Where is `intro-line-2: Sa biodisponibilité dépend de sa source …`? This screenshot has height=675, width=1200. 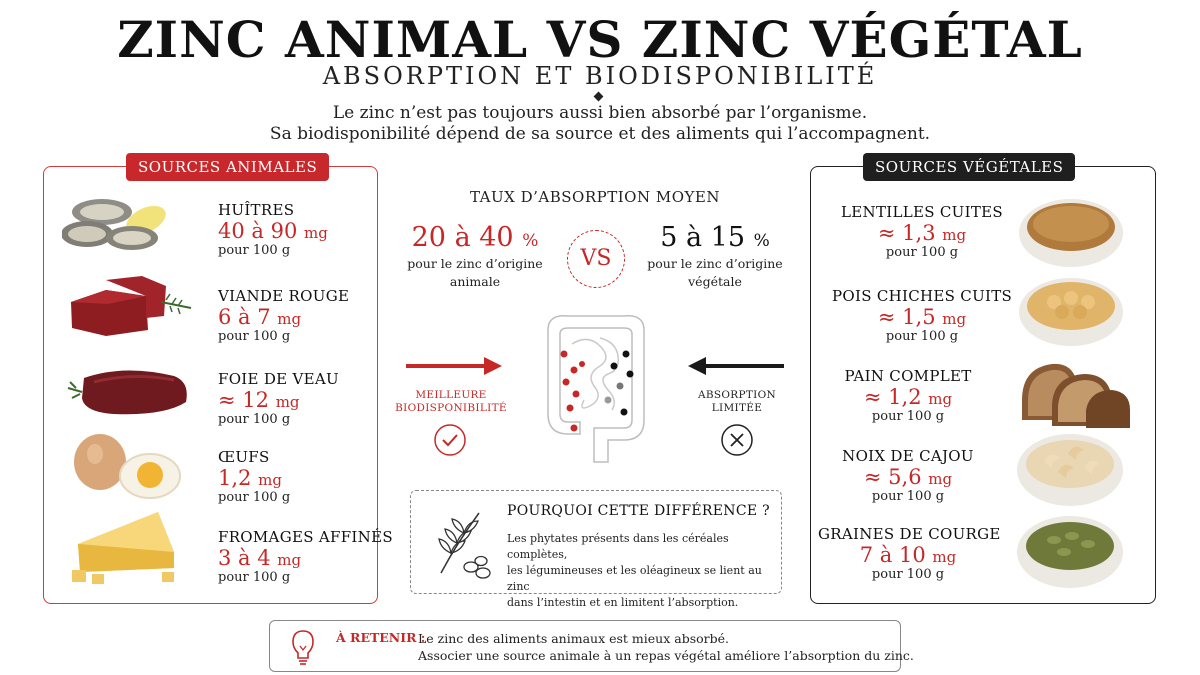
intro-line-2: Sa biodisponibilité dépend de sa source … is located at coordinates (600, 134).